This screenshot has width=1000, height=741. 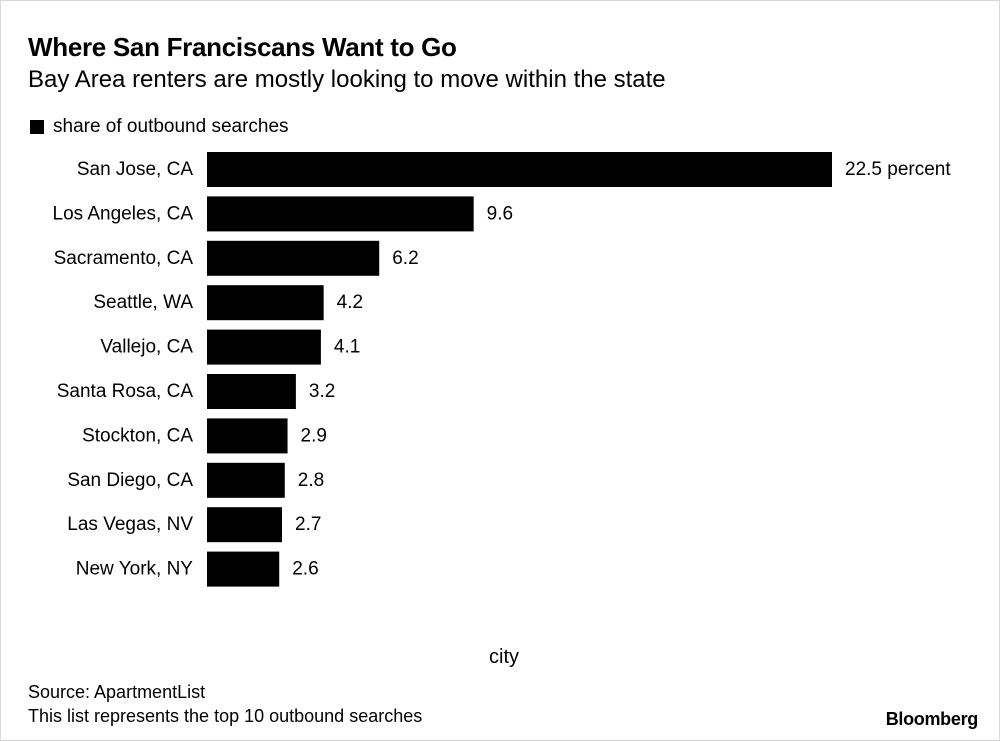 I want to click on bloomberg-logo: Bloomberg, so click(x=932, y=719).